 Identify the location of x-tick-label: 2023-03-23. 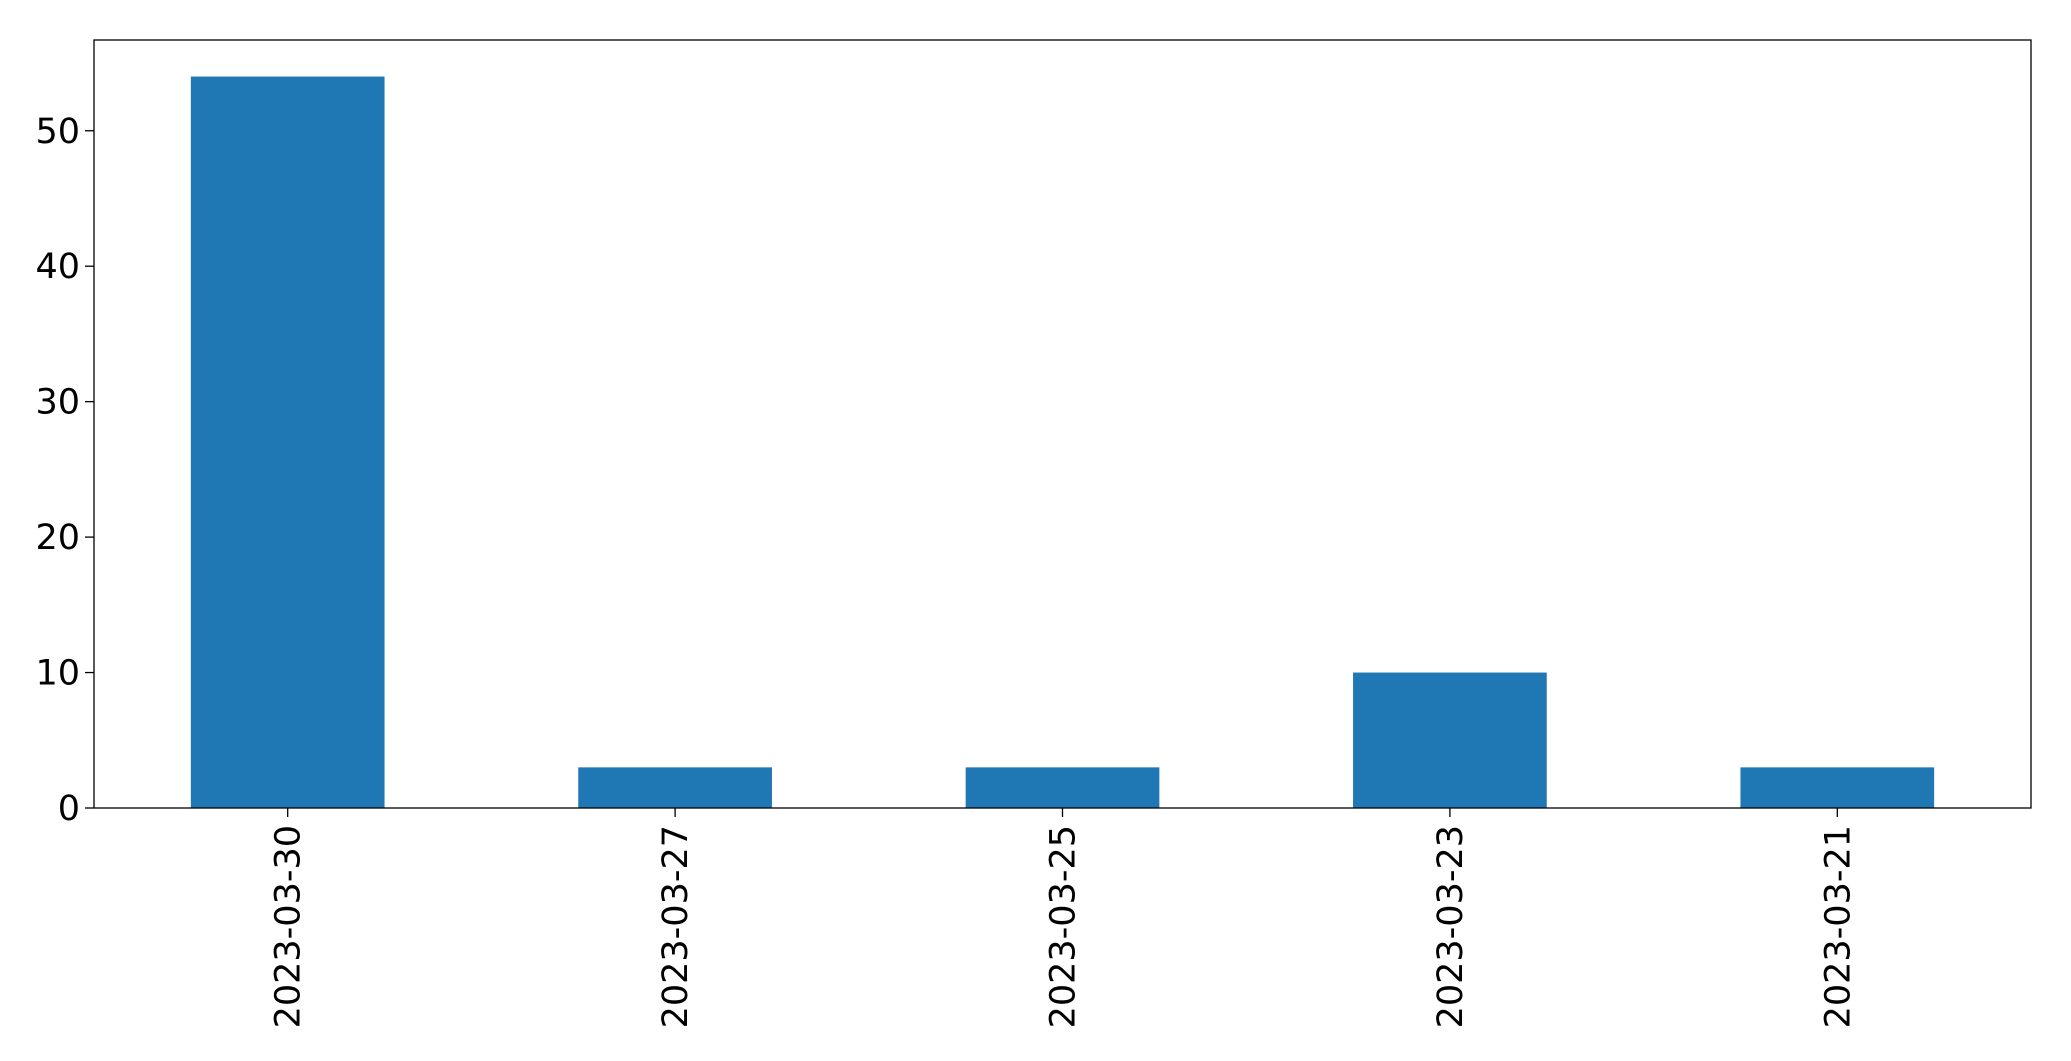
(1451, 926).